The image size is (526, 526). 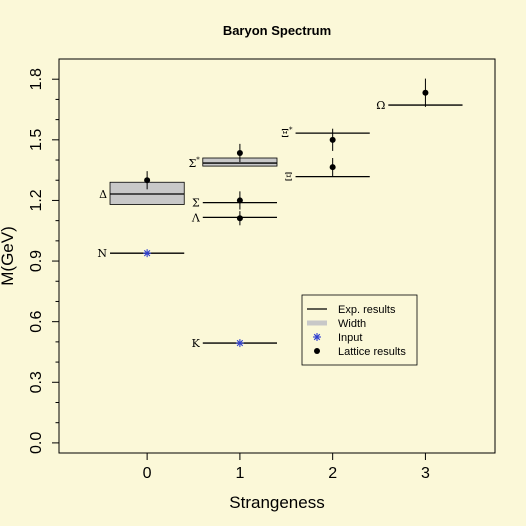 I want to click on y-tick-label: 0.6, so click(x=36, y=321).